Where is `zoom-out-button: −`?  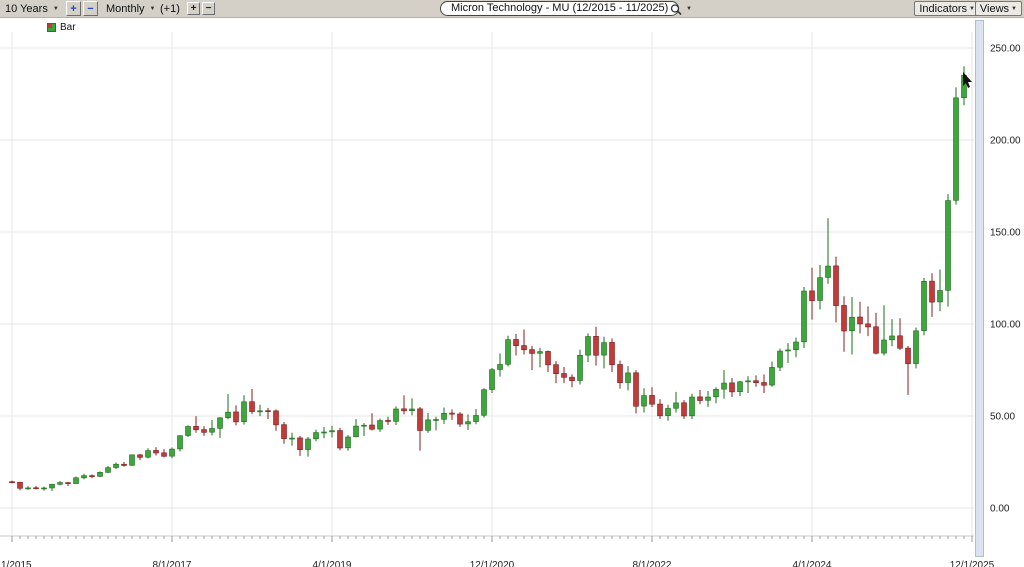 zoom-out-button: − is located at coordinates (90, 8).